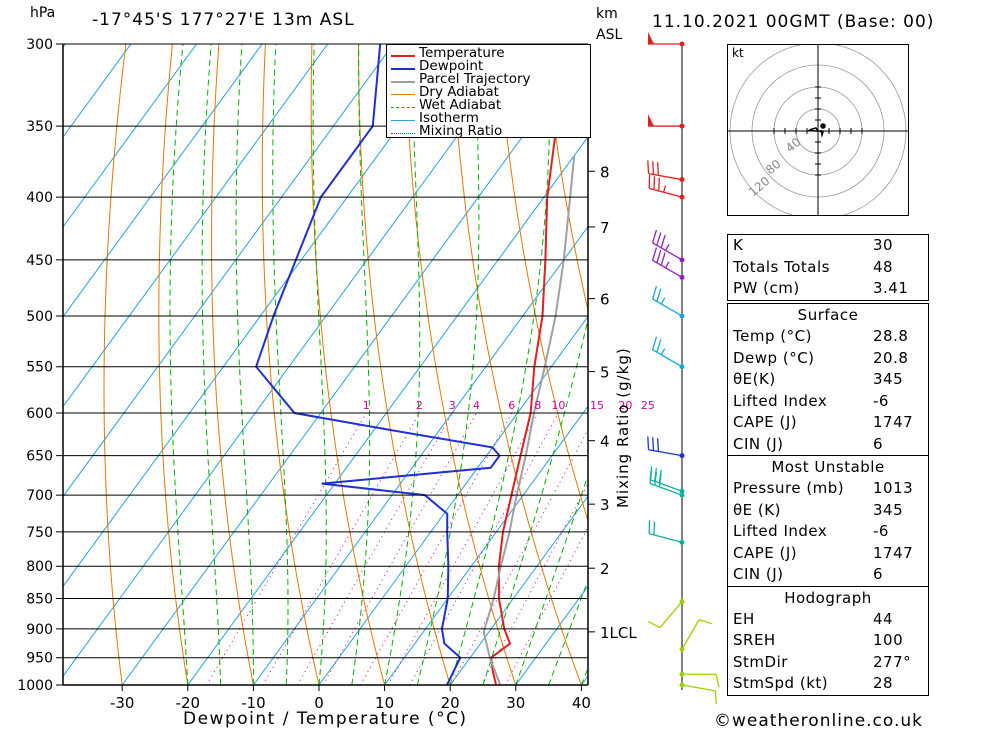  I want to click on pressure-tick-label: 600, so click(39, 414).